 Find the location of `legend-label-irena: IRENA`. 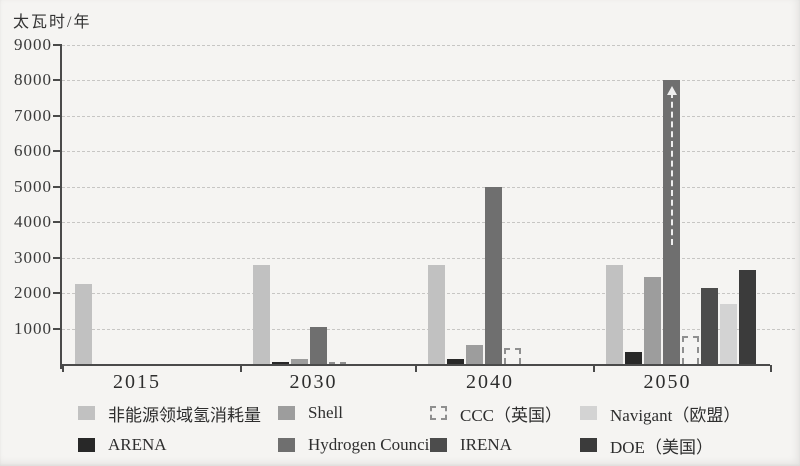

legend-label-irena: IRENA is located at coordinates (486, 444).